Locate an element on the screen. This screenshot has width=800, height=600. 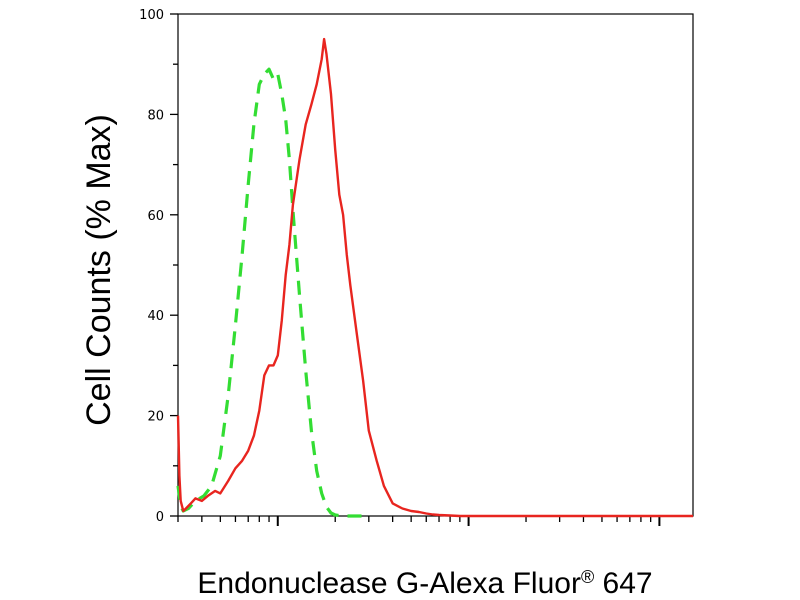
y-tick-label: 0 is located at coordinates (160, 517).